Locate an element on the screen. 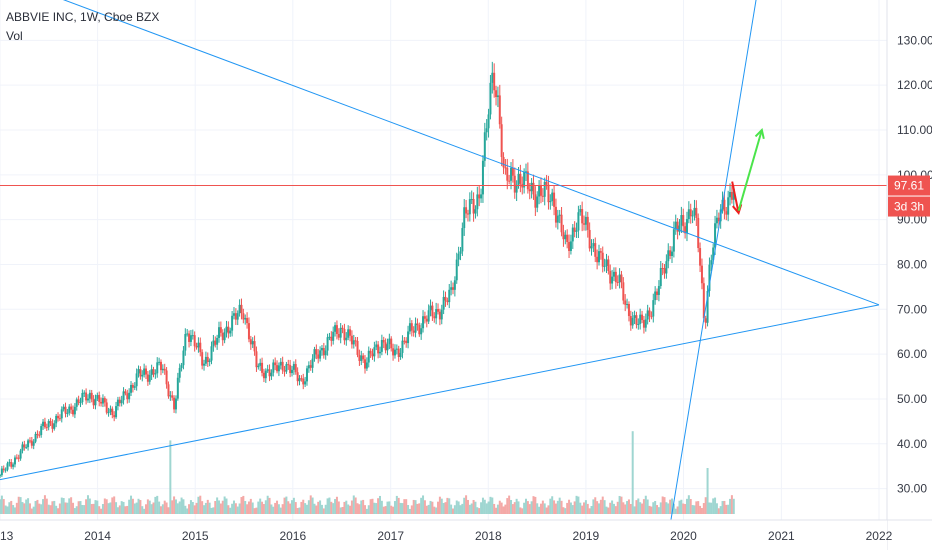 Image resolution: width=932 pixels, height=550 pixels. price-tick-label: 130.00 is located at coordinates (914, 40).